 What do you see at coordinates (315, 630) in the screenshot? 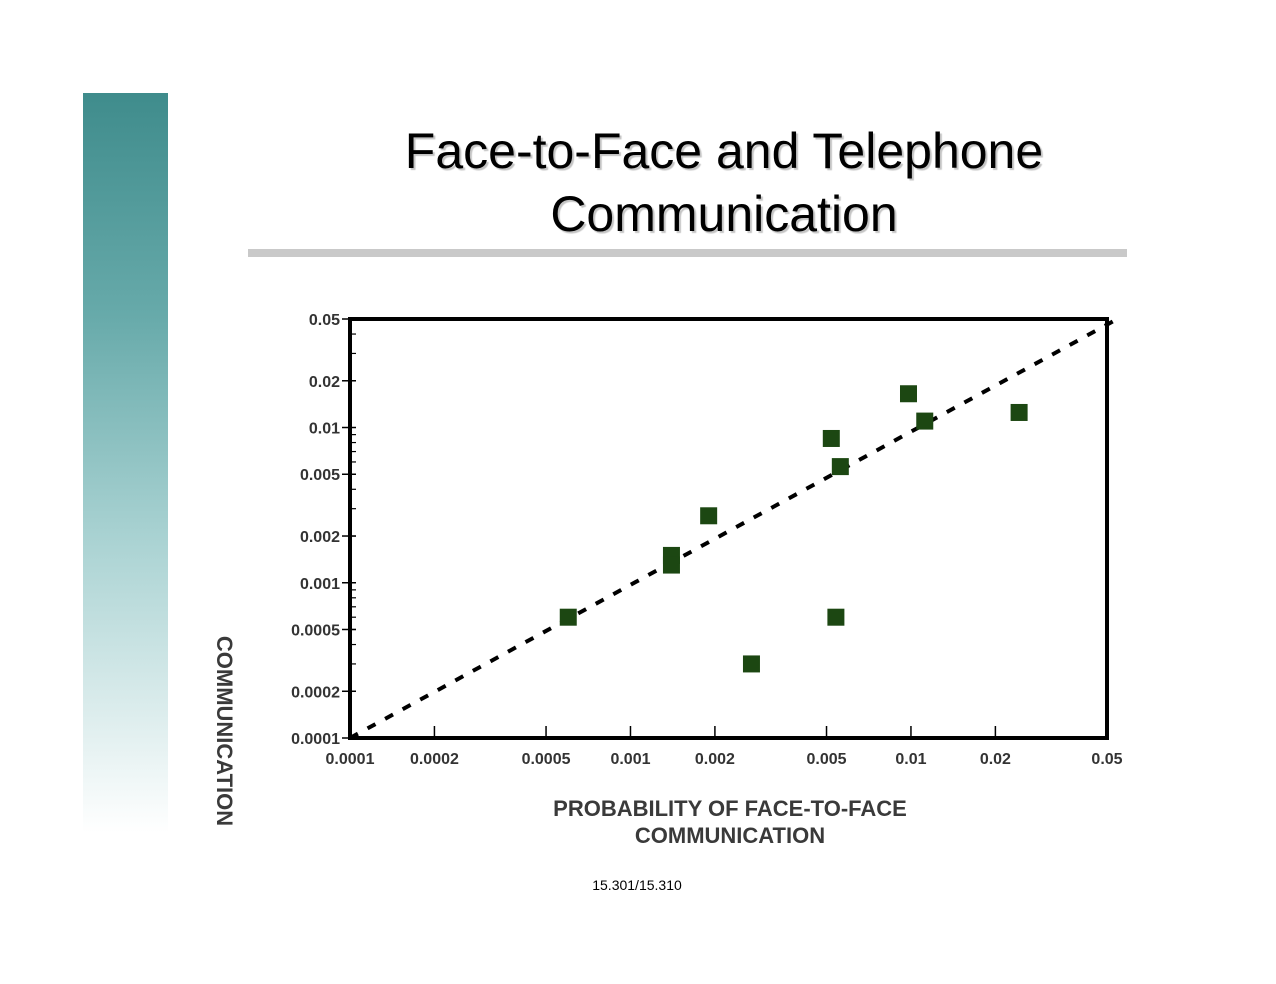
I see `y-tick-label: 0.0005` at bounding box center [315, 630].